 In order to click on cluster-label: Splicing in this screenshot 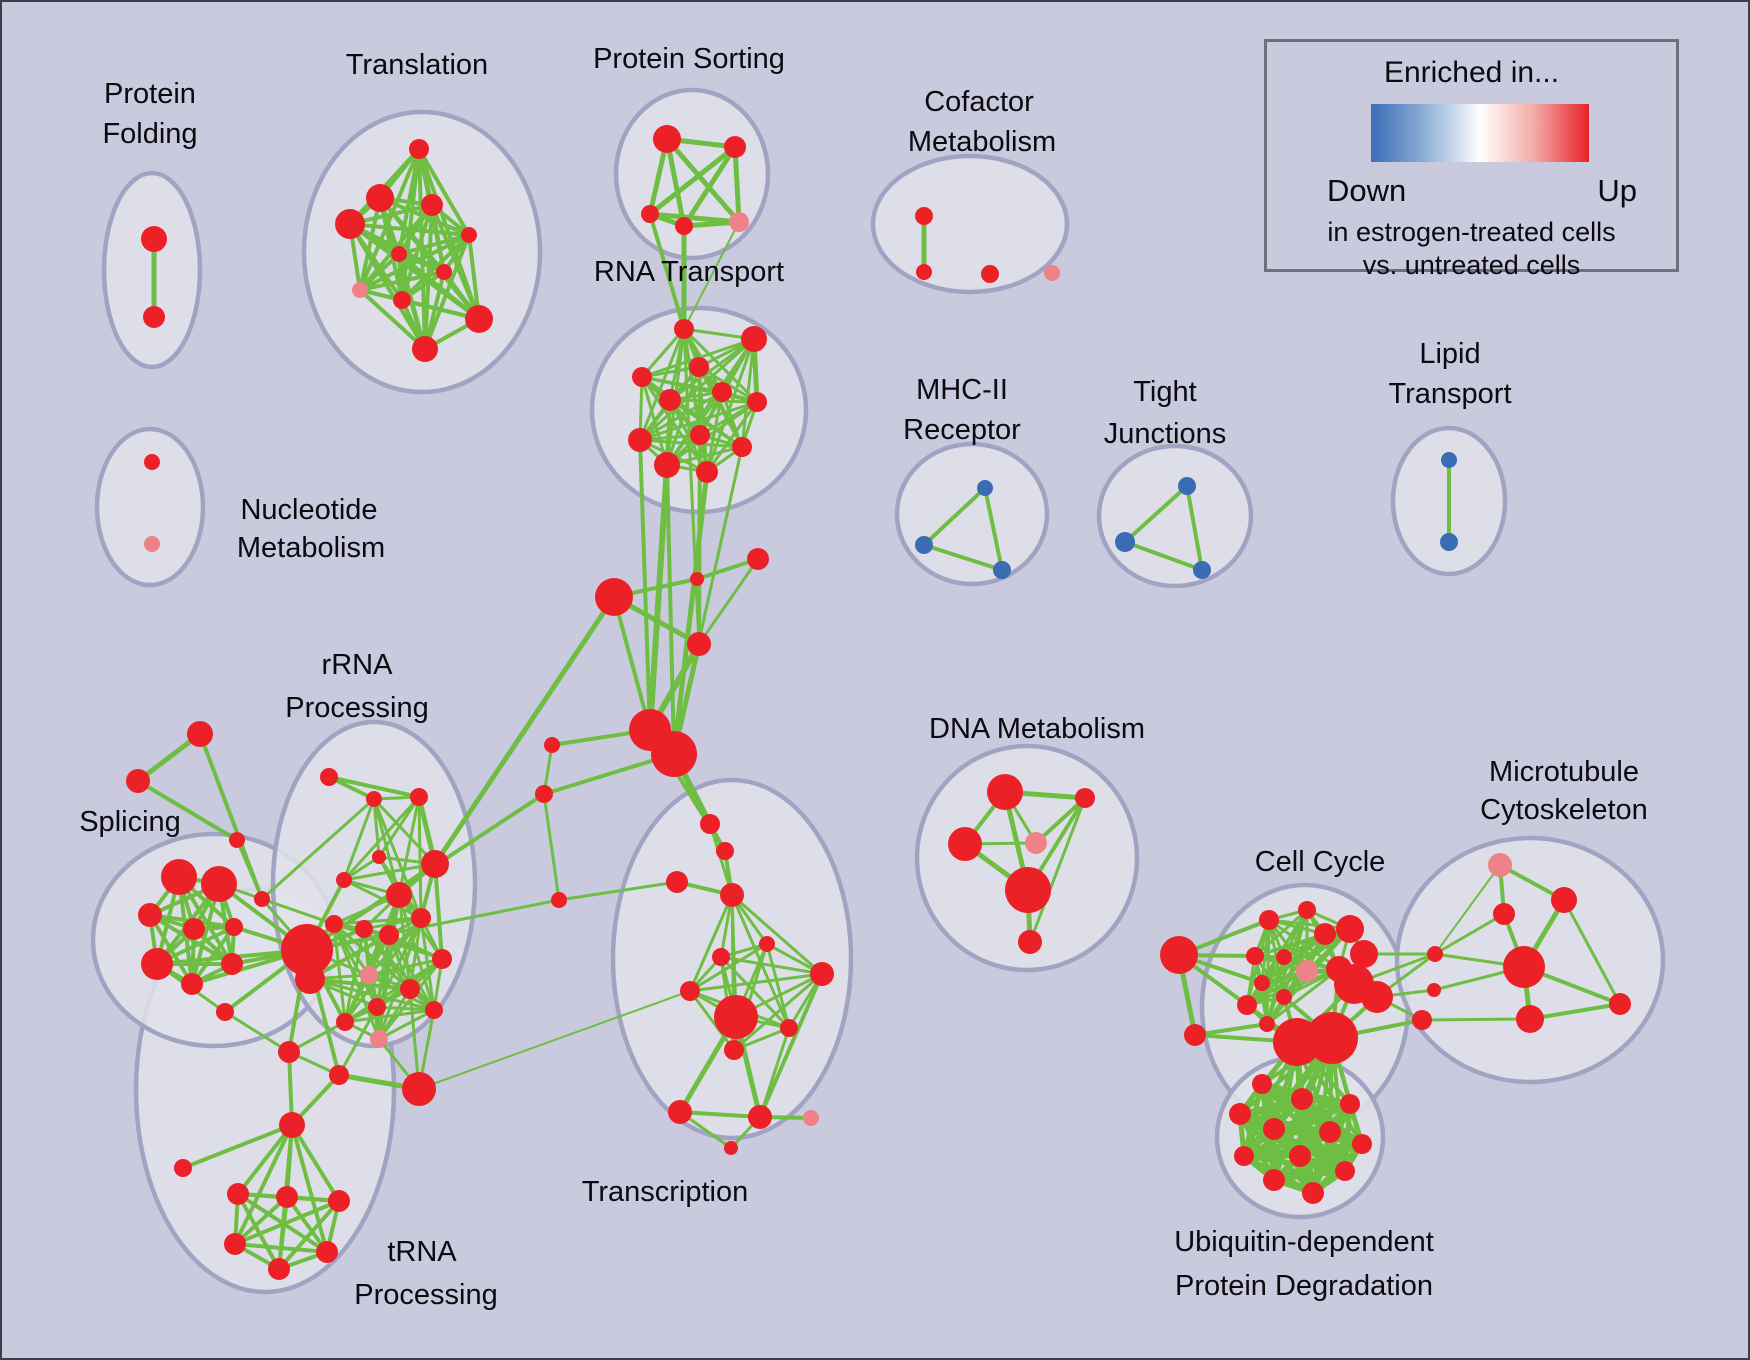, I will do `click(130, 822)`.